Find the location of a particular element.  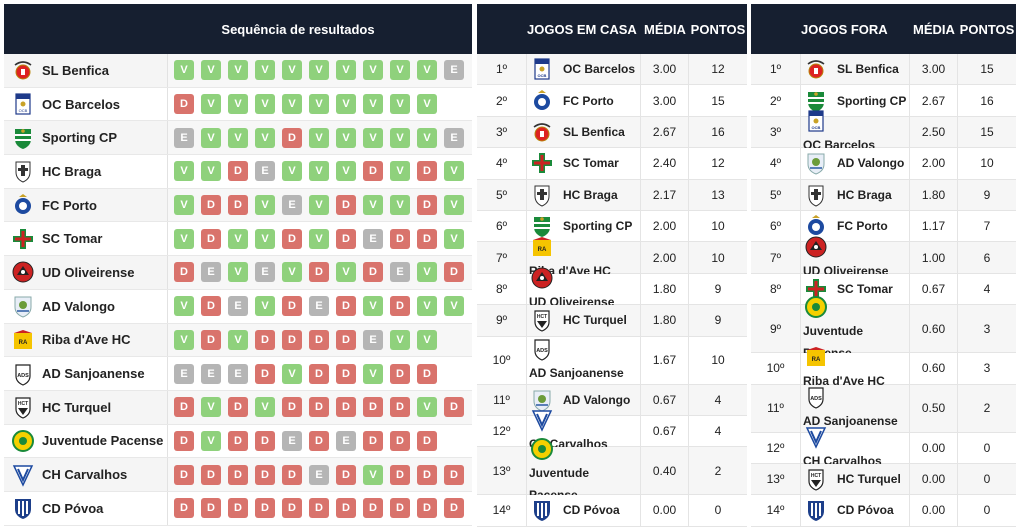

pacense-crest-icon is located at coordinates (23, 441).